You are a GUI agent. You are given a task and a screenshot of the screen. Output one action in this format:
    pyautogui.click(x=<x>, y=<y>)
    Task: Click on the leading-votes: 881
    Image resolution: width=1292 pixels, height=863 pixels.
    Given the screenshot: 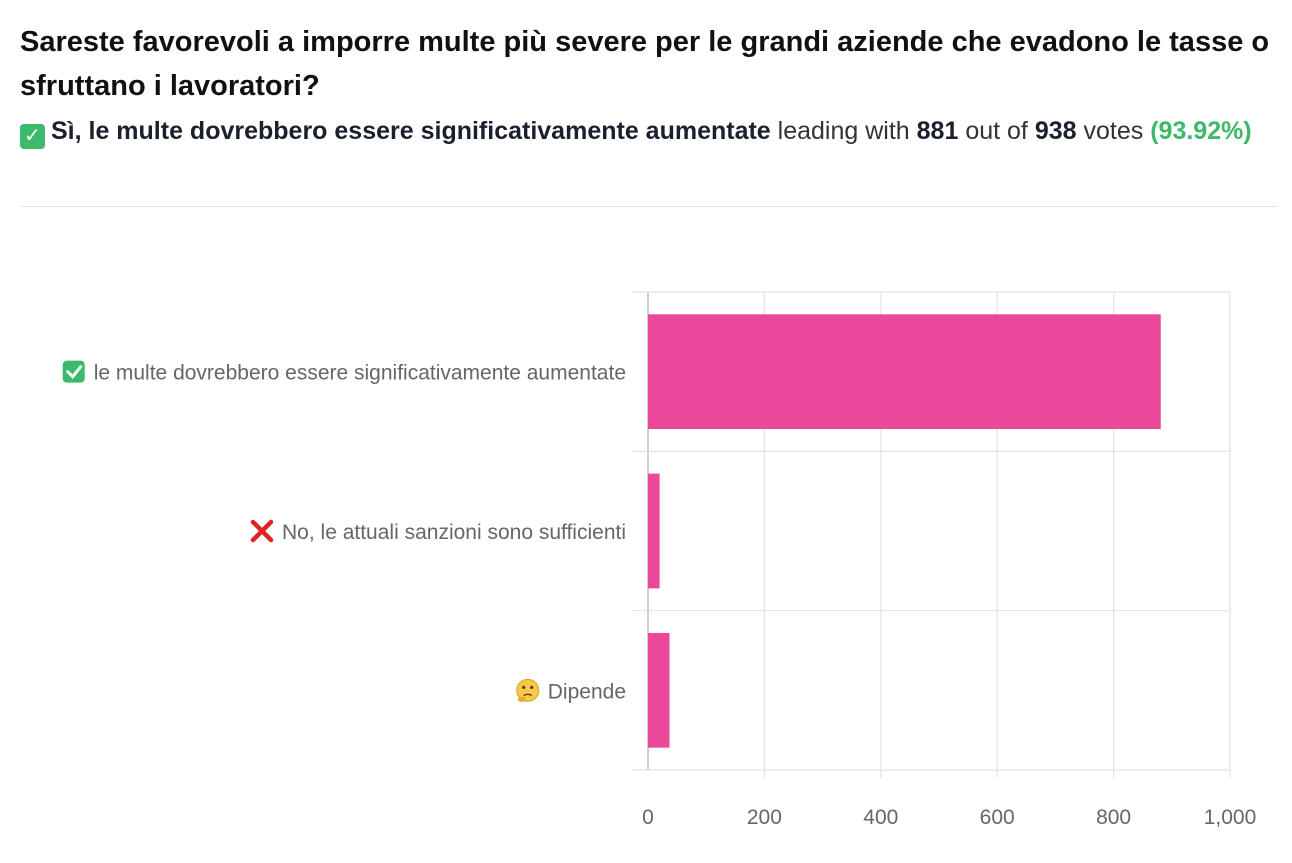 What is the action you would take?
    pyautogui.click(x=937, y=131)
    